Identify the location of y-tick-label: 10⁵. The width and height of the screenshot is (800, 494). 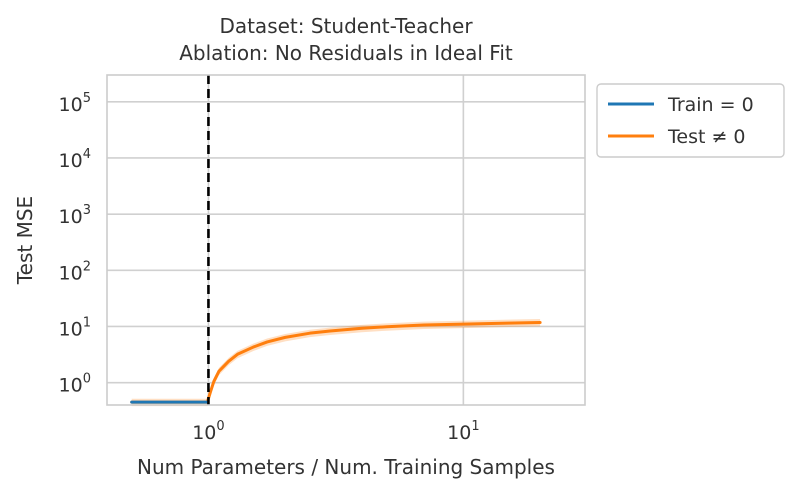
(75, 103).